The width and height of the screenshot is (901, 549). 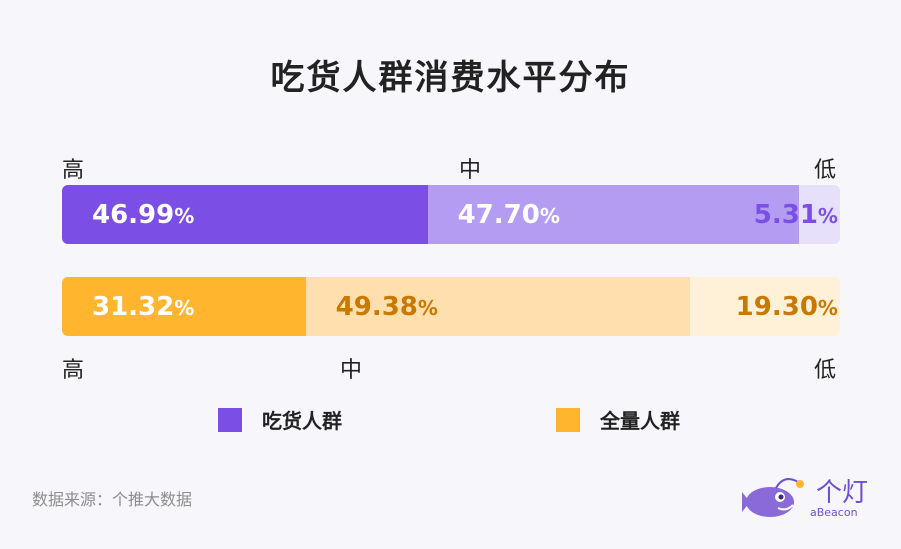 What do you see at coordinates (112, 499) in the screenshot?
I see `data-source: 数据来源：个推大数据` at bounding box center [112, 499].